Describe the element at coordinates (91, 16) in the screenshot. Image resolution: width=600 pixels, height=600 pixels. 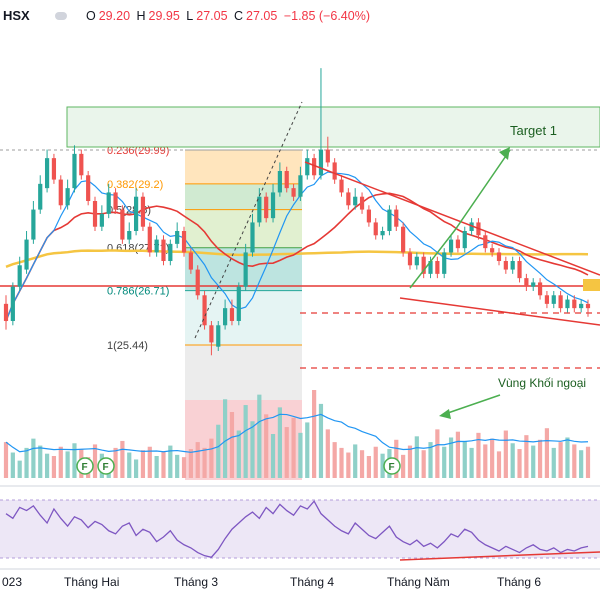
I see `open-label: O` at that location.